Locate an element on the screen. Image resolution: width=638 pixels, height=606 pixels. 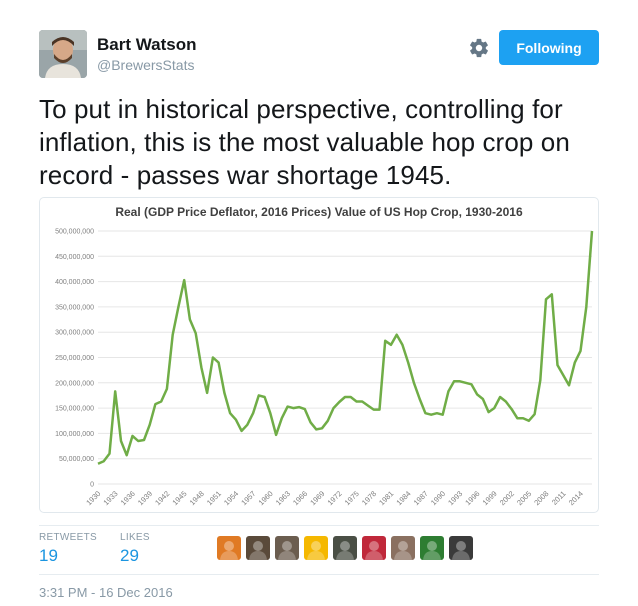
x-tick-label: 1987 is located at coordinates (421, 498).